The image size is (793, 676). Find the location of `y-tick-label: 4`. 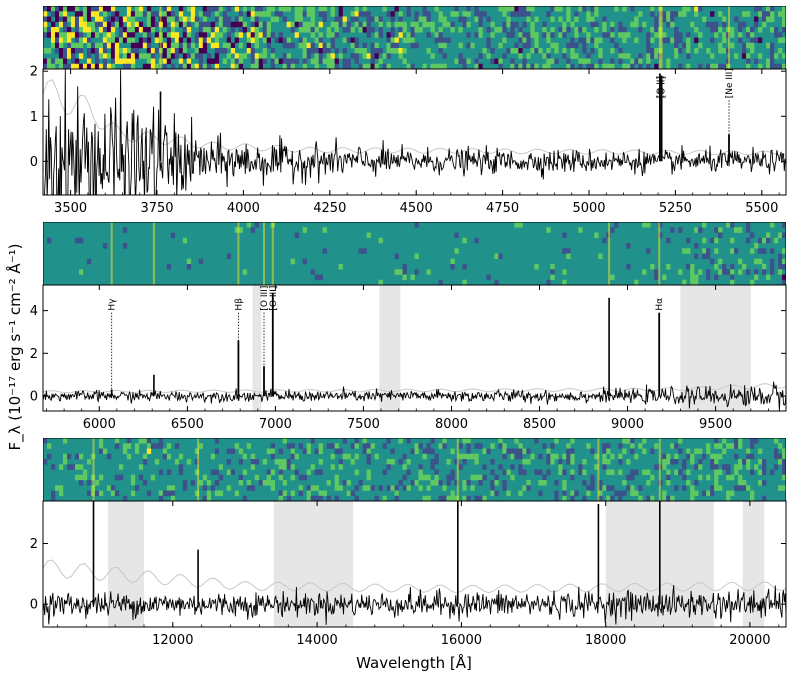

y-tick-label: 4 is located at coordinates (34, 311).